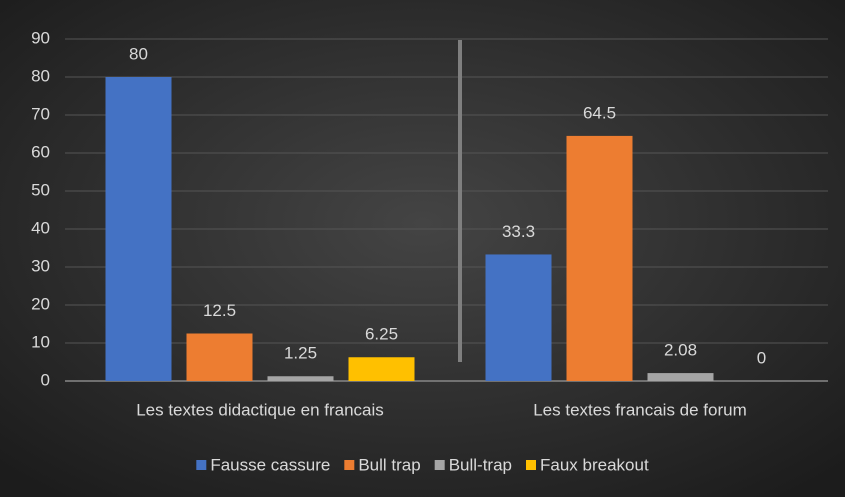 The height and width of the screenshot is (497, 845). What do you see at coordinates (599, 112) in the screenshot?
I see `data-label: 64.5` at bounding box center [599, 112].